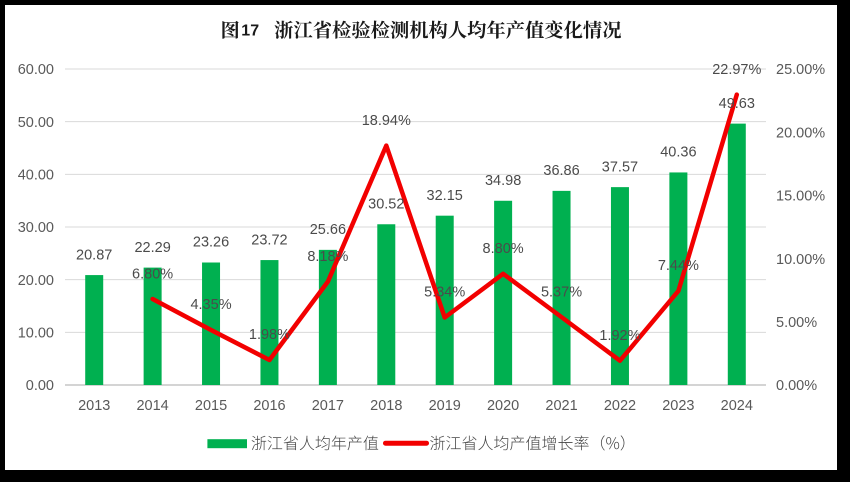  What do you see at coordinates (796, 386) in the screenshot?
I see `svg-text: 0.00%` at bounding box center [796, 386].